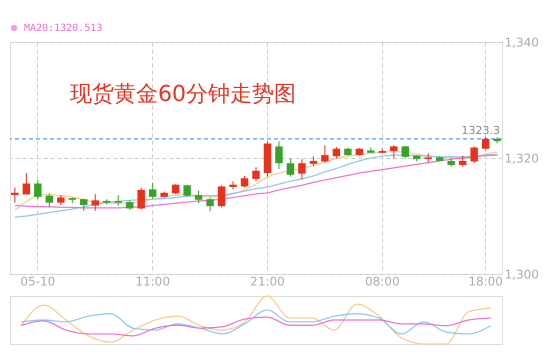 The height and width of the screenshot is (354, 550). What do you see at coordinates (38, 281) in the screenshot?
I see `x-tick-label: 05-10` at bounding box center [38, 281].